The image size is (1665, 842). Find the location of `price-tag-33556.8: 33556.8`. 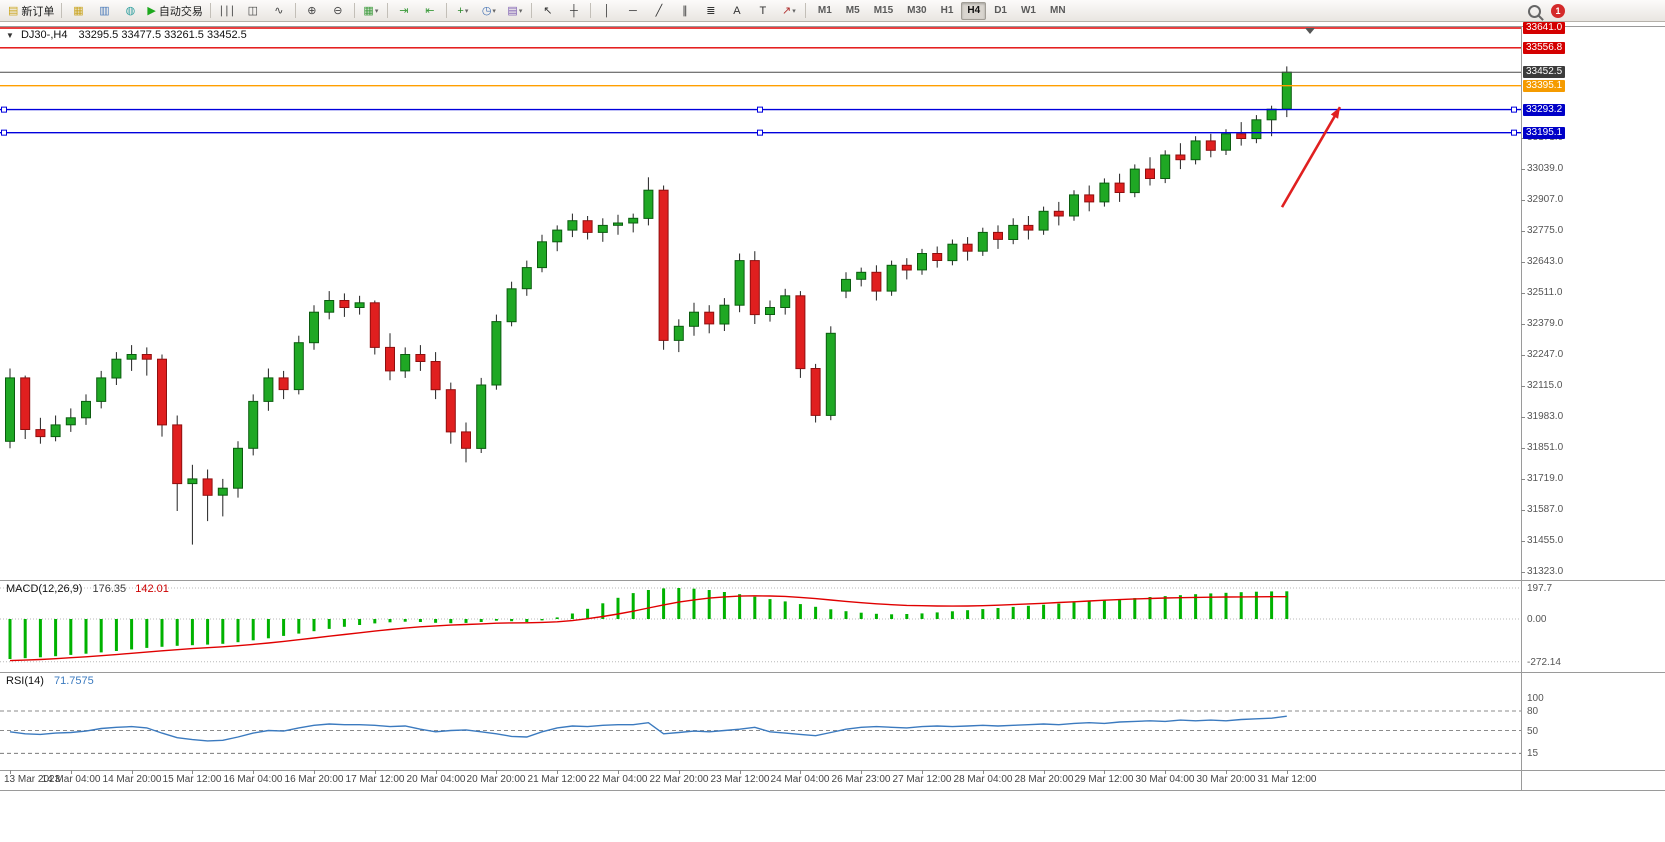

price-tag-33556.8: 33556.8 is located at coordinates (1544, 48).